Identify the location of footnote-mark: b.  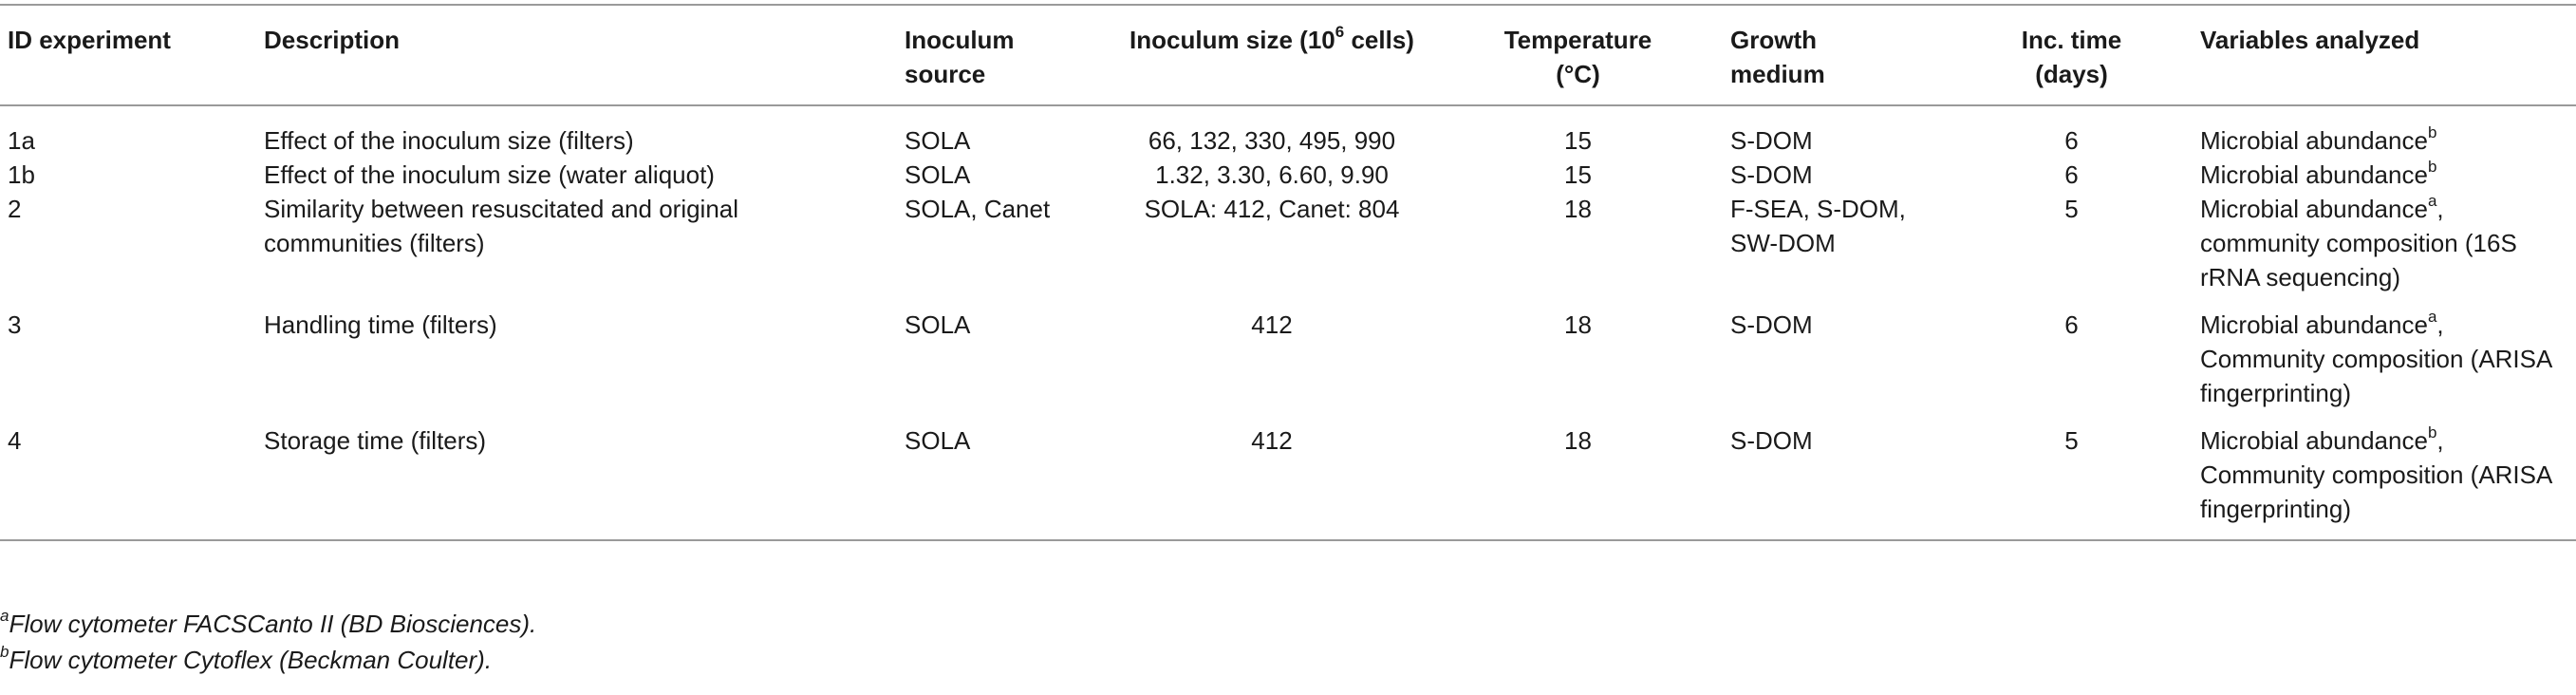
(4, 652).